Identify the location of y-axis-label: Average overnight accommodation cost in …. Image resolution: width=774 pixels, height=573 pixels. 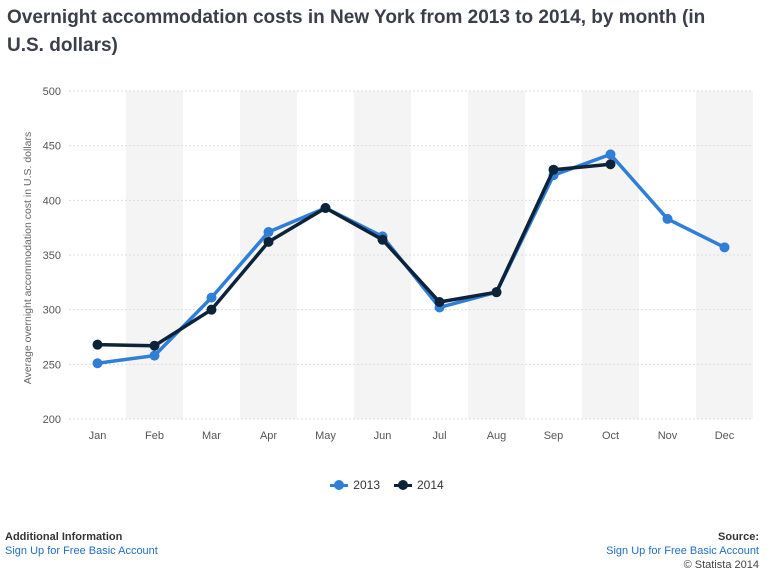
(28, 258).